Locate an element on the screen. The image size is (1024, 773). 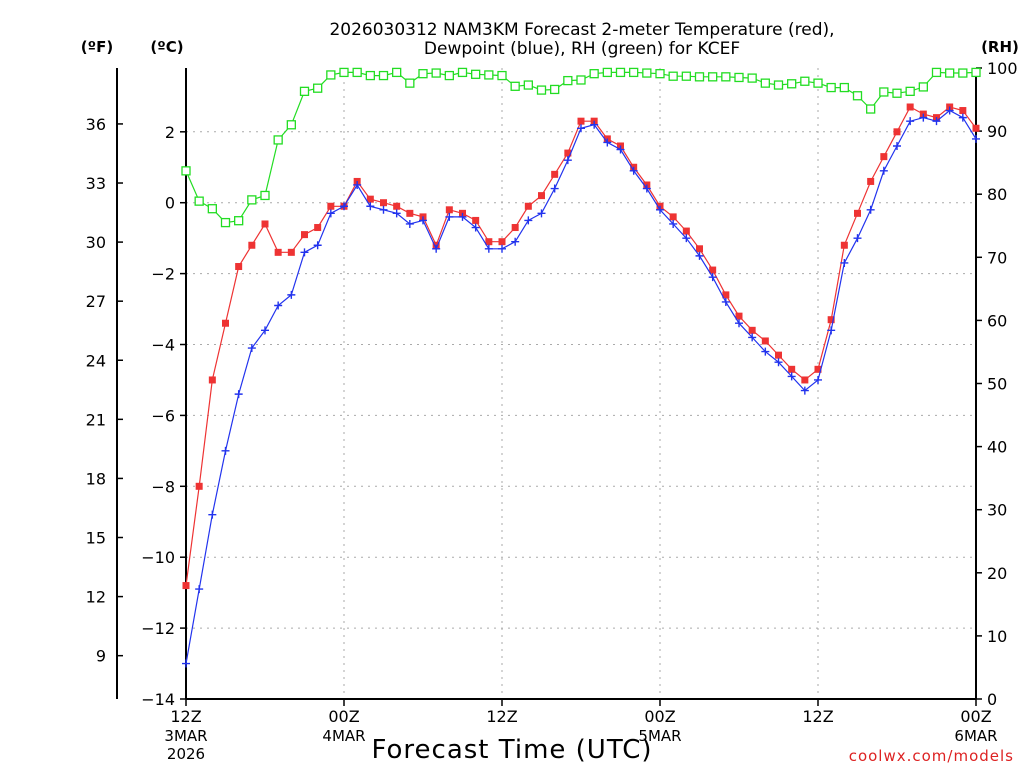
fahrenheit-tick-label: 18 is located at coordinates (96, 478).